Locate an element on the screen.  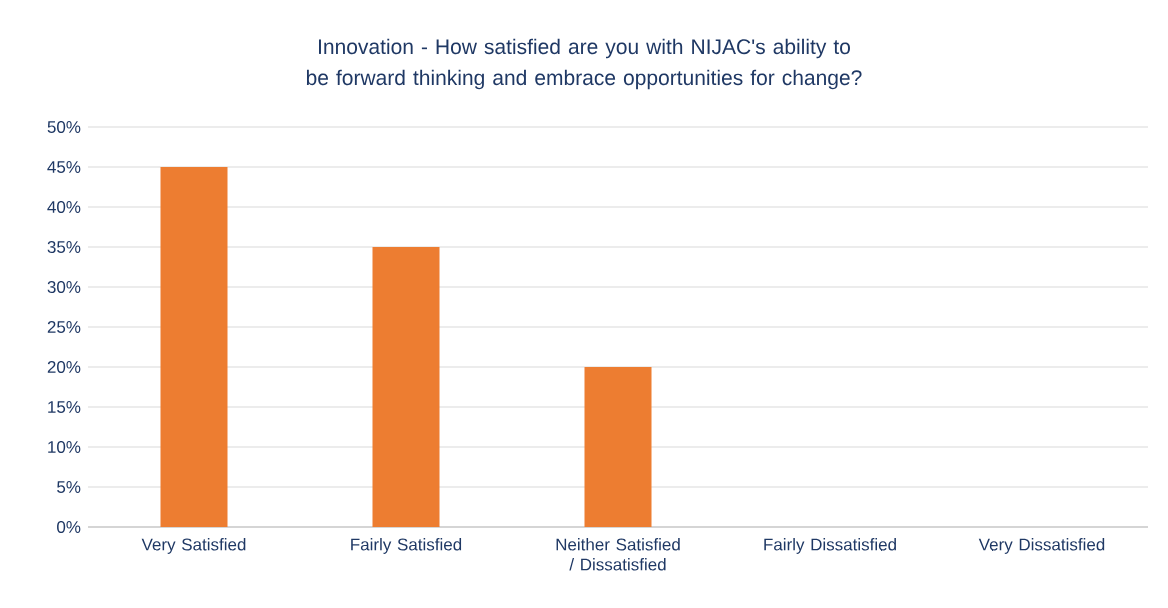
x-tick-label: Fairly Satisfied is located at coordinates (406, 546).